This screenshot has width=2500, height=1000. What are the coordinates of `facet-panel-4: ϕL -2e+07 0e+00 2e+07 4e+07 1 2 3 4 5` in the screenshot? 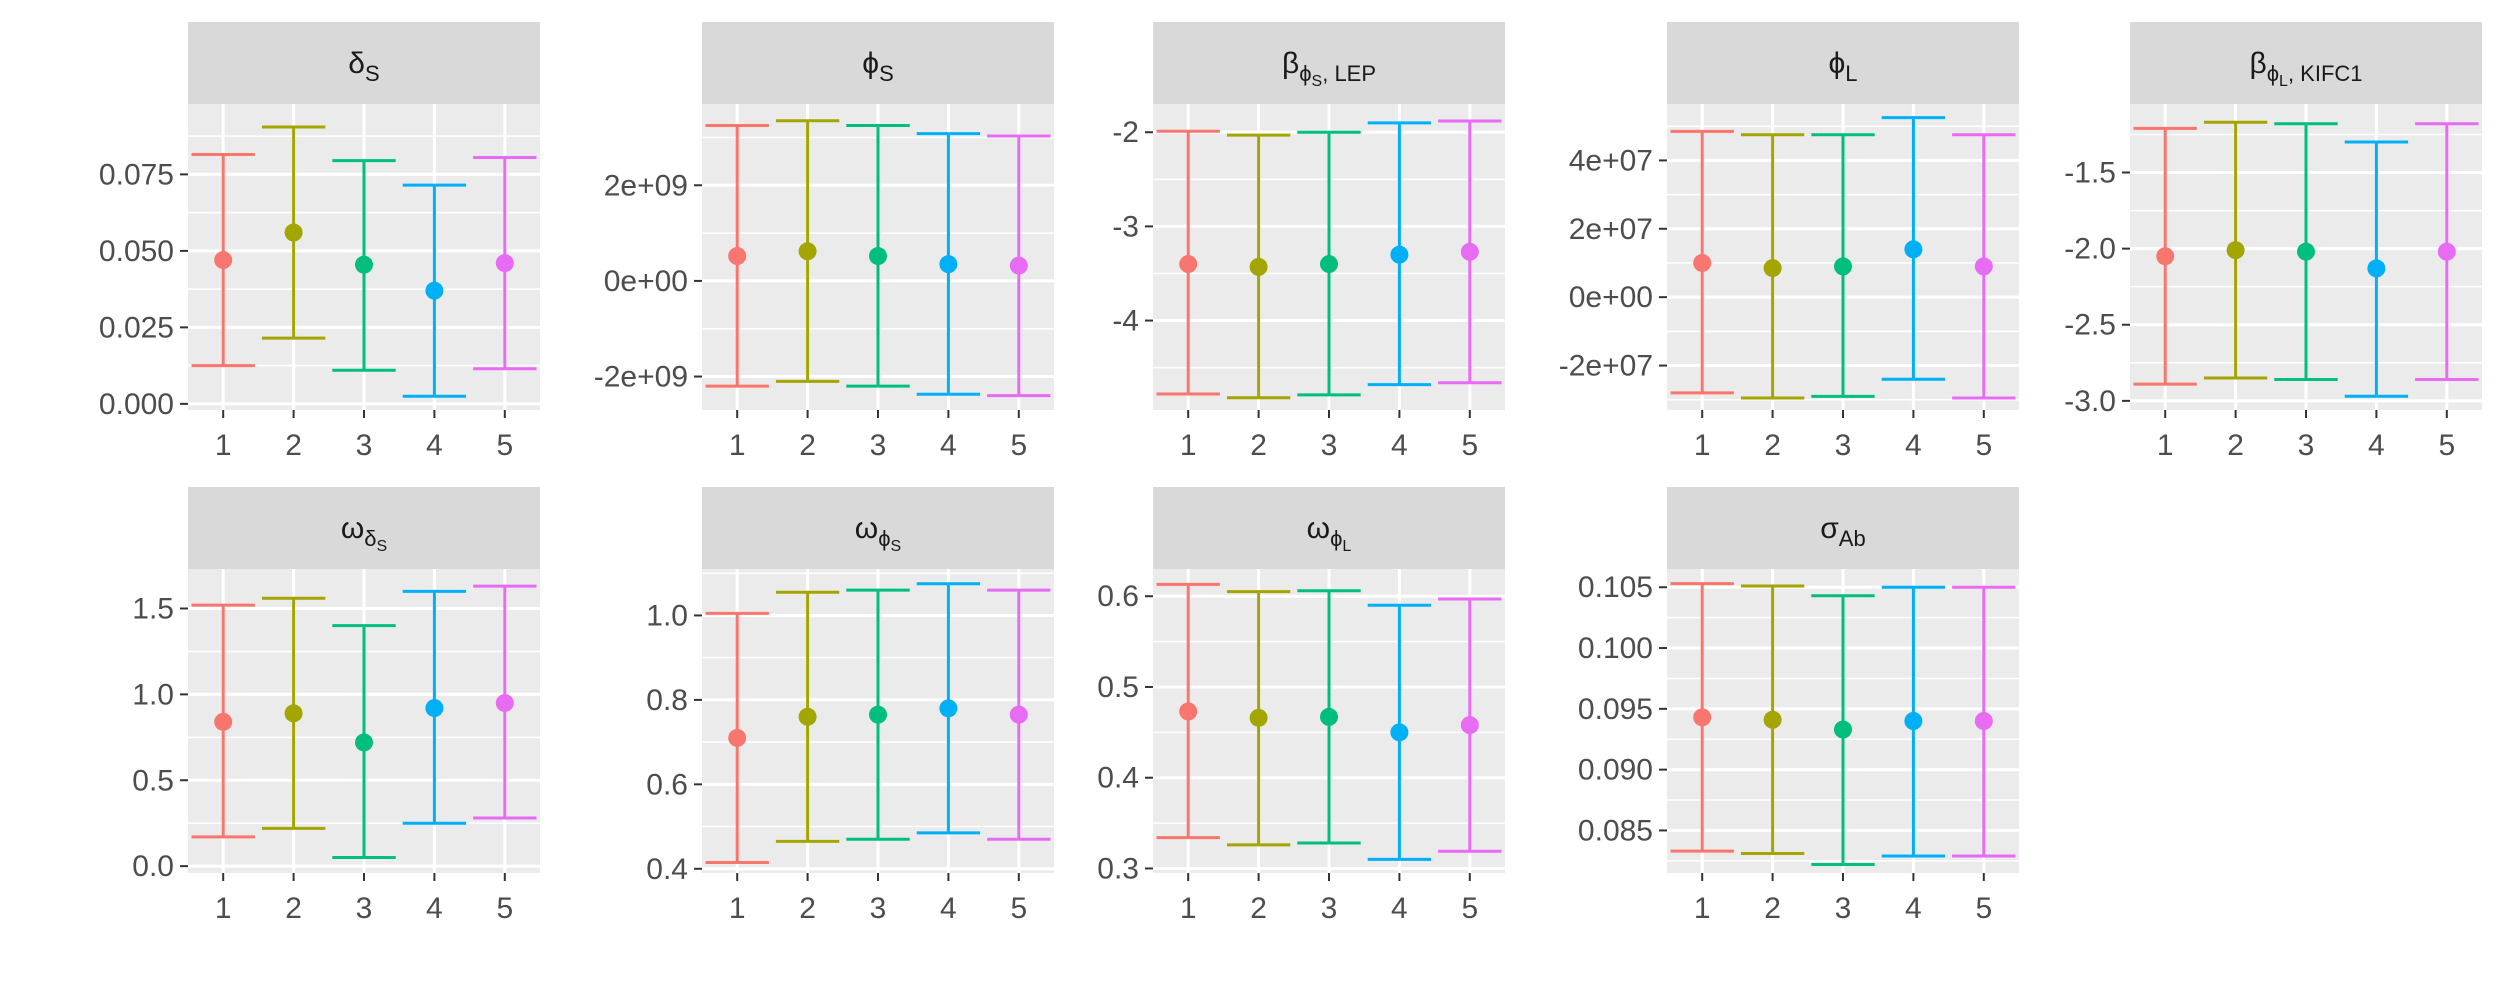 It's located at (1789, 242).